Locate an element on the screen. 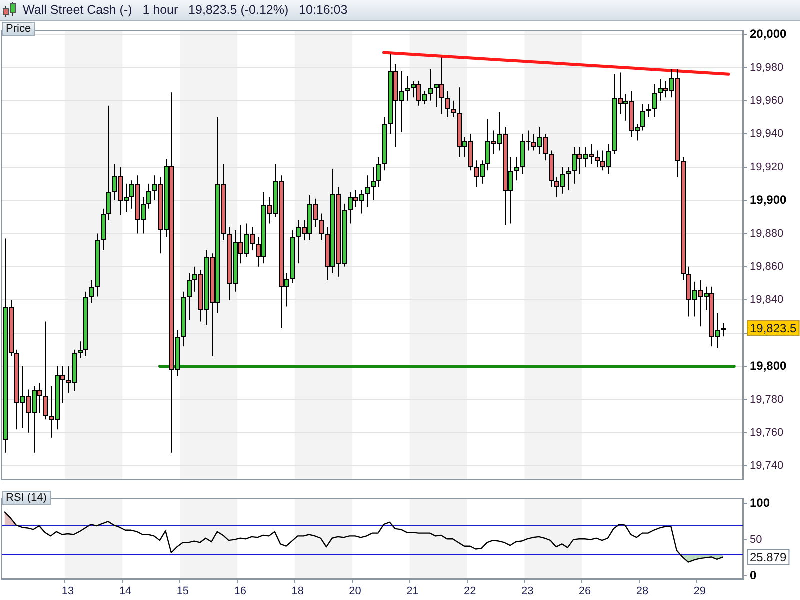  y-tick-label: 19,980 is located at coordinates (767, 68).